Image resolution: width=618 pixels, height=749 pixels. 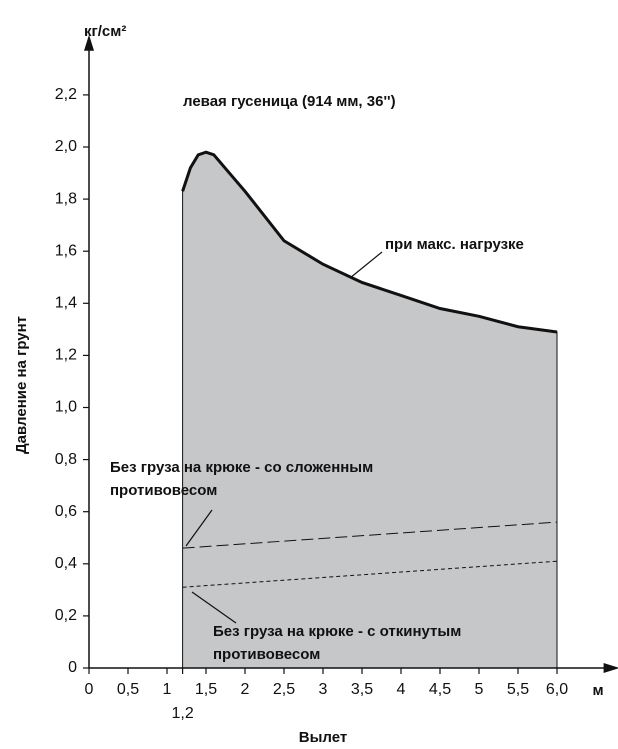 What do you see at coordinates (401, 689) in the screenshot?
I see `x-tick-label: 4` at bounding box center [401, 689].